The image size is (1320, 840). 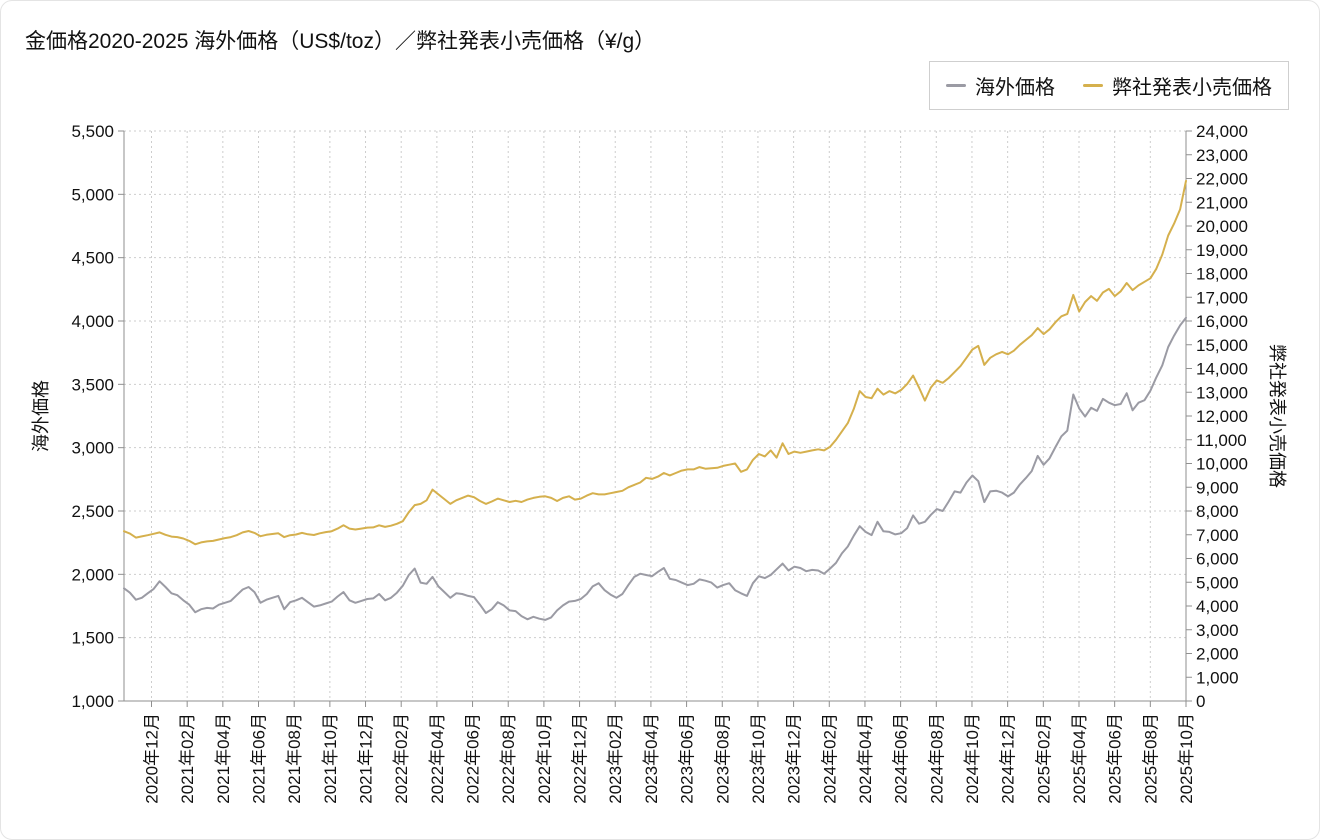 What do you see at coordinates (152, 758) in the screenshot?
I see `svg-text: 2020年12月` at bounding box center [152, 758].